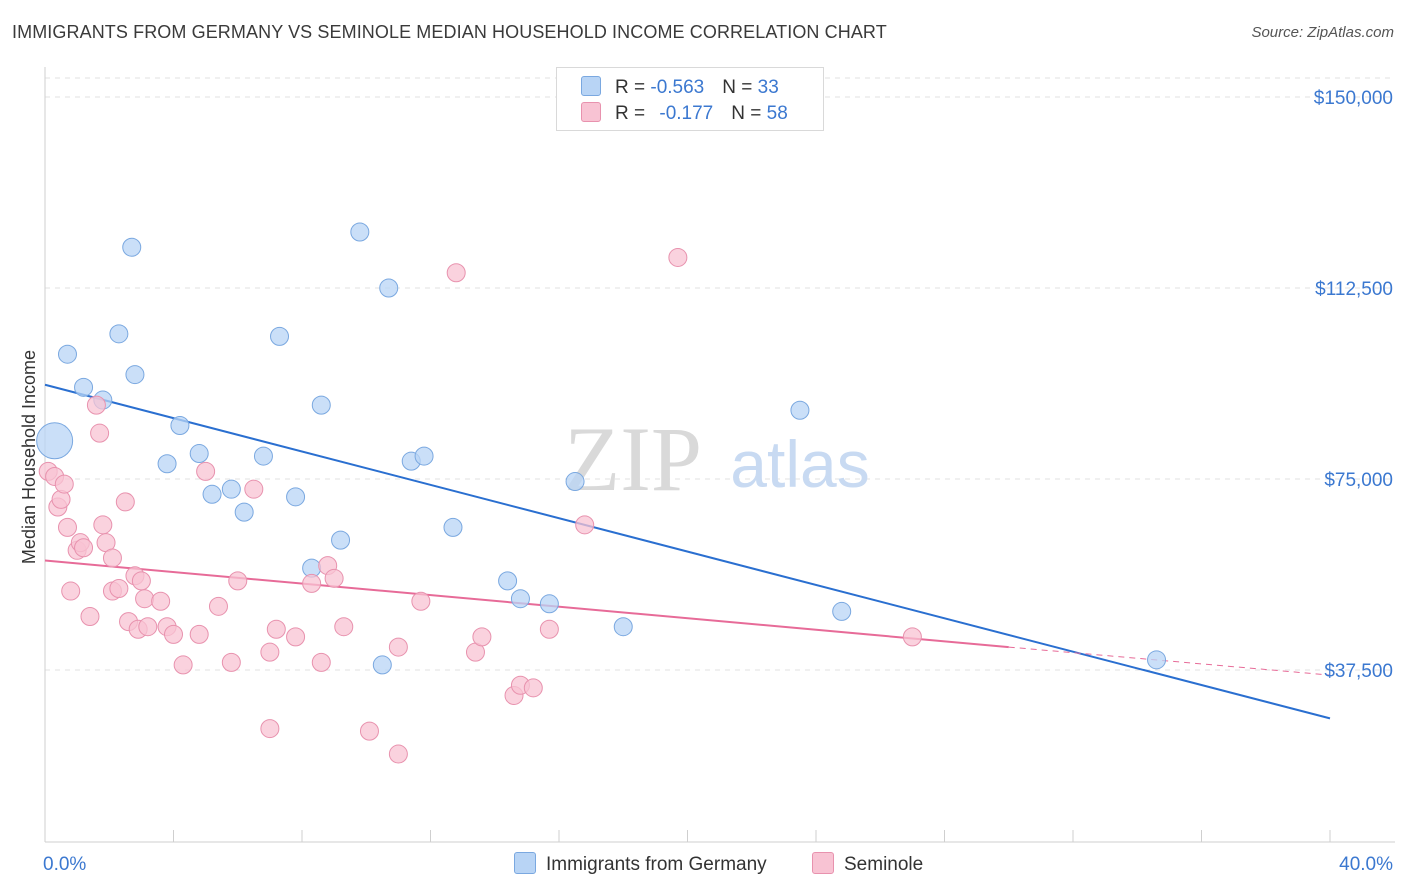  I want to click on legend-r-value: -0.177, so click(686, 113).